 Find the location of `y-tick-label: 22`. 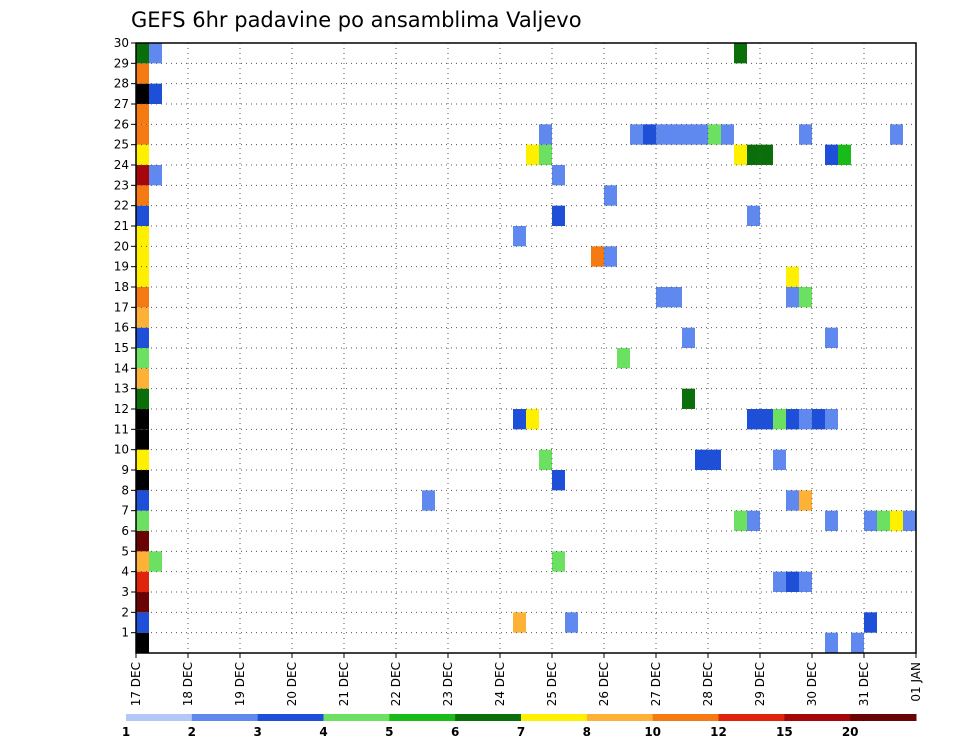

y-tick-label: 22 is located at coordinates (121, 206).